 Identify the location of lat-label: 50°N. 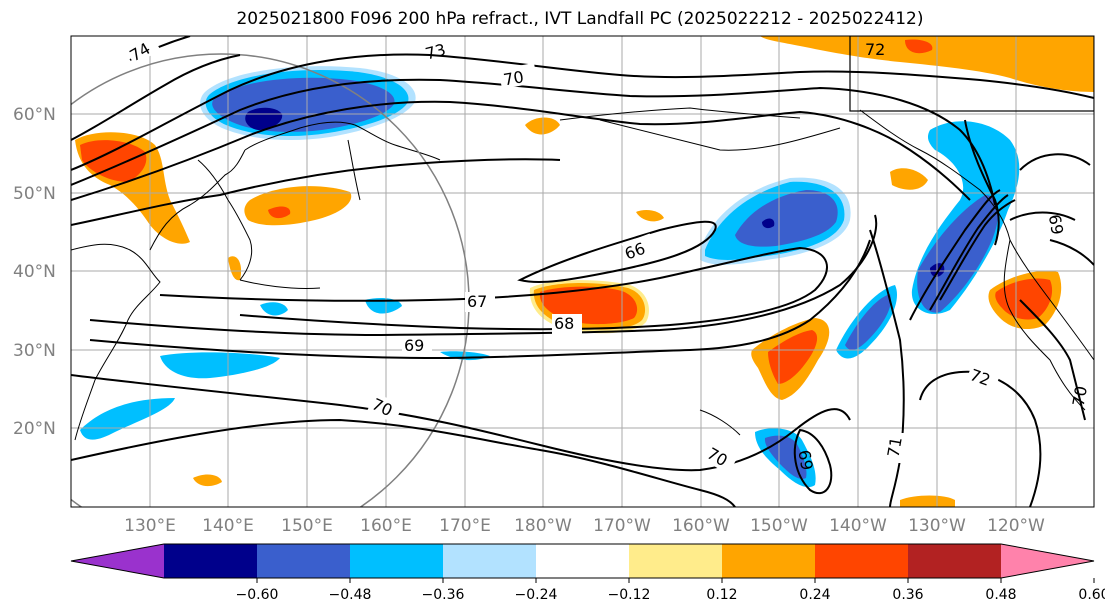
(34, 194).